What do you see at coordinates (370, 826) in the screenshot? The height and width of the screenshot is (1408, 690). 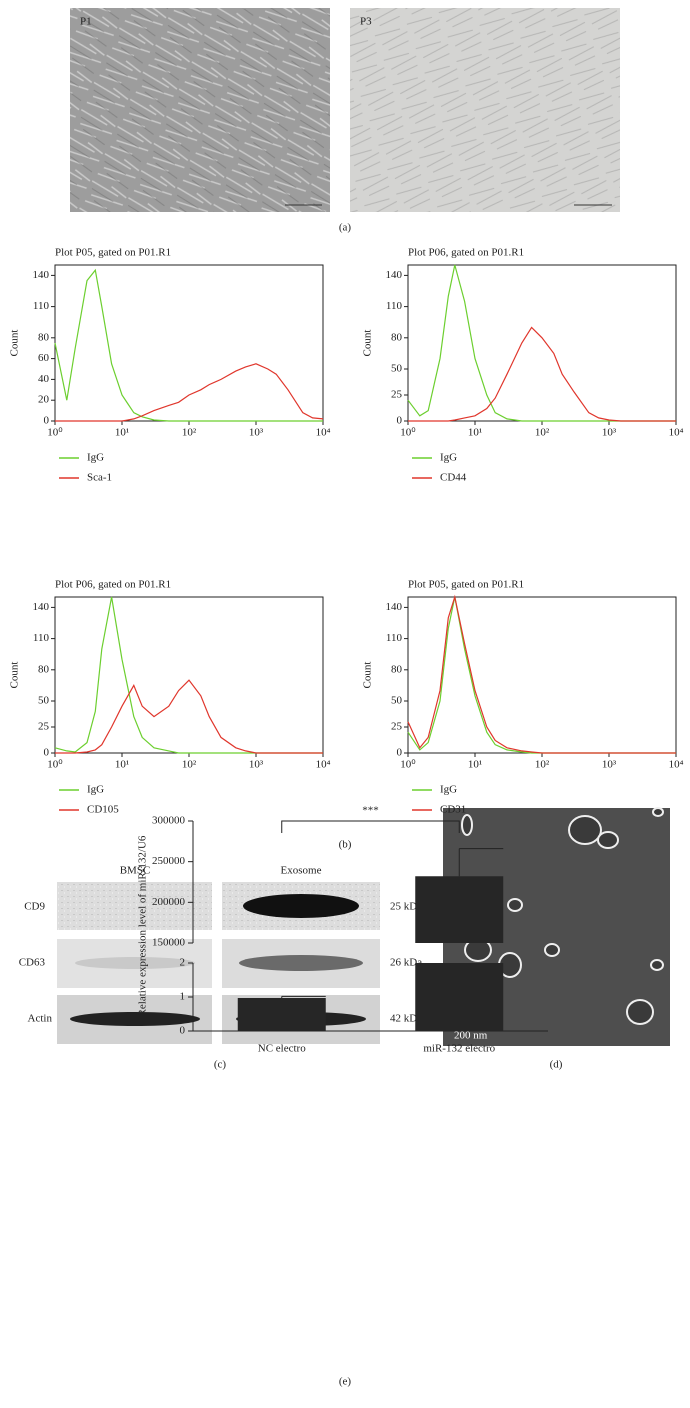 I see `significance-bracket` at bounding box center [370, 826].